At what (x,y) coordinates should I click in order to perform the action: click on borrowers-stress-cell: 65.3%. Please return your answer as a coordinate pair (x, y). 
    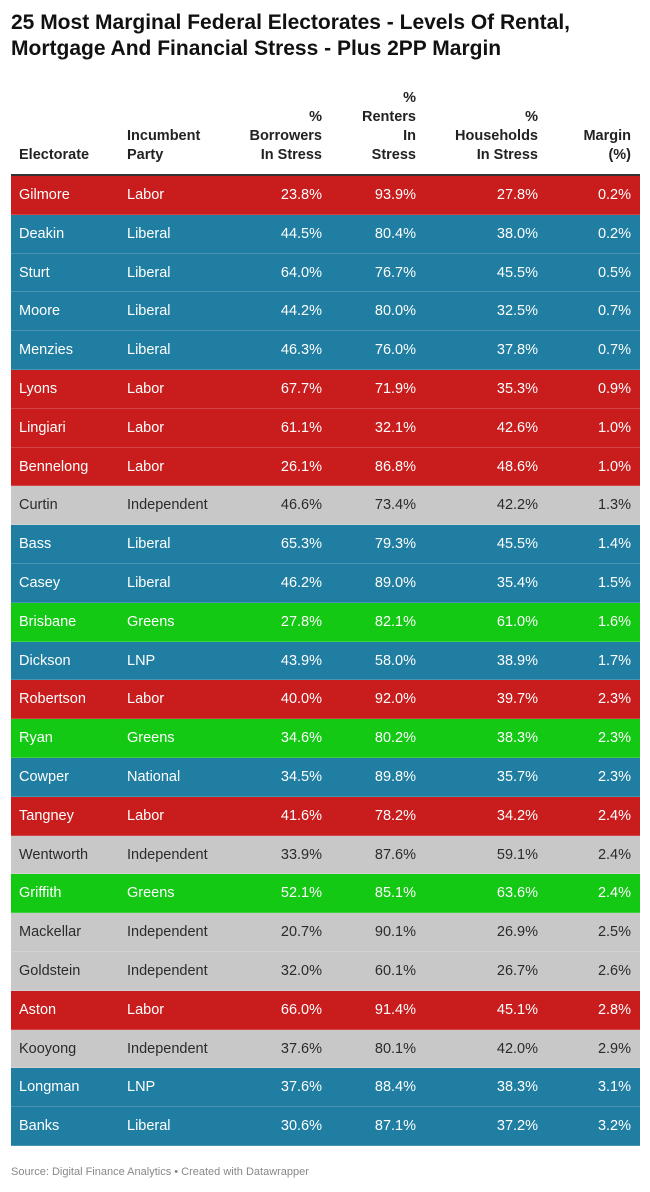
    Looking at the image, I should click on (301, 544).